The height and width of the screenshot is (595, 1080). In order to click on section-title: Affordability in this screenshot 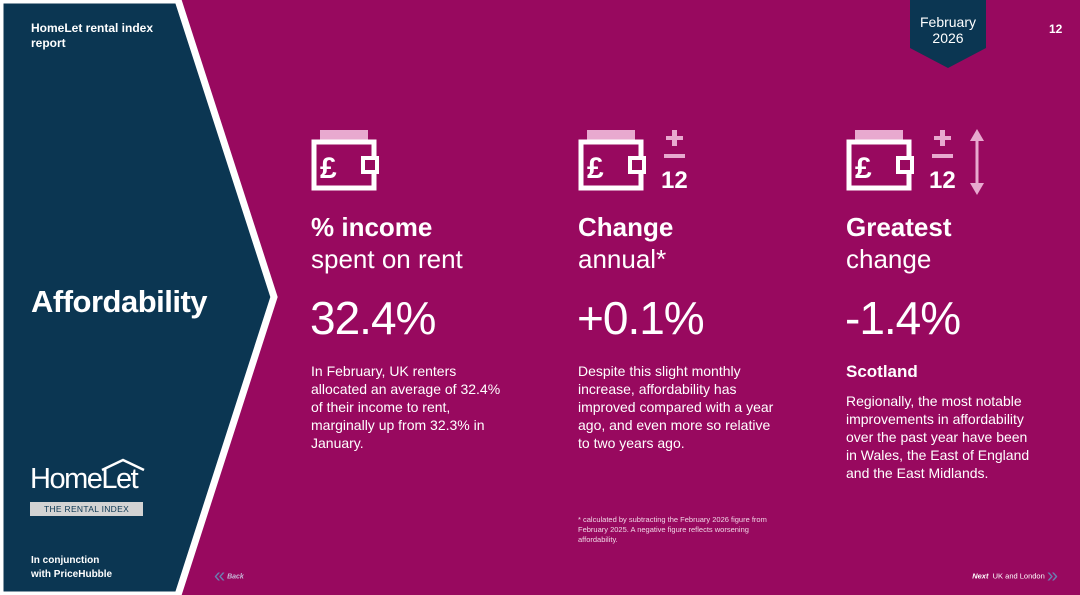, I will do `click(119, 301)`.